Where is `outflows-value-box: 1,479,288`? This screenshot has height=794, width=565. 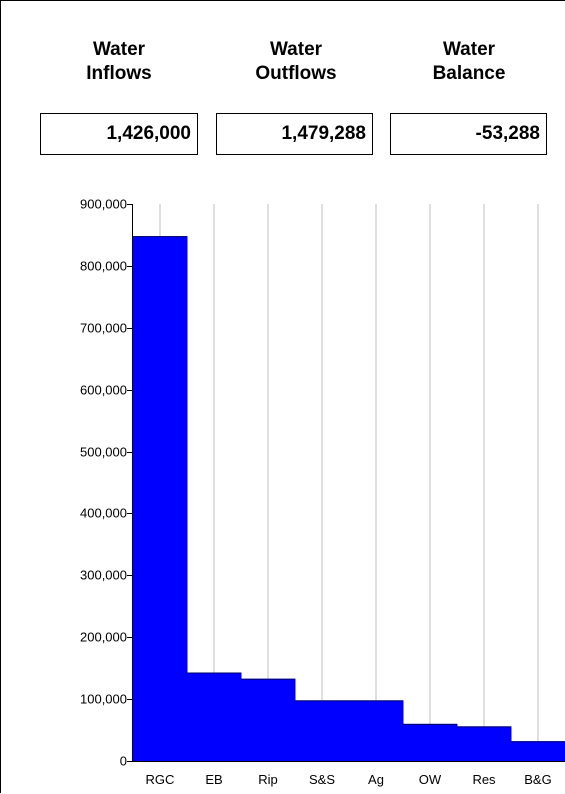
outflows-value-box: 1,479,288 is located at coordinates (294, 134).